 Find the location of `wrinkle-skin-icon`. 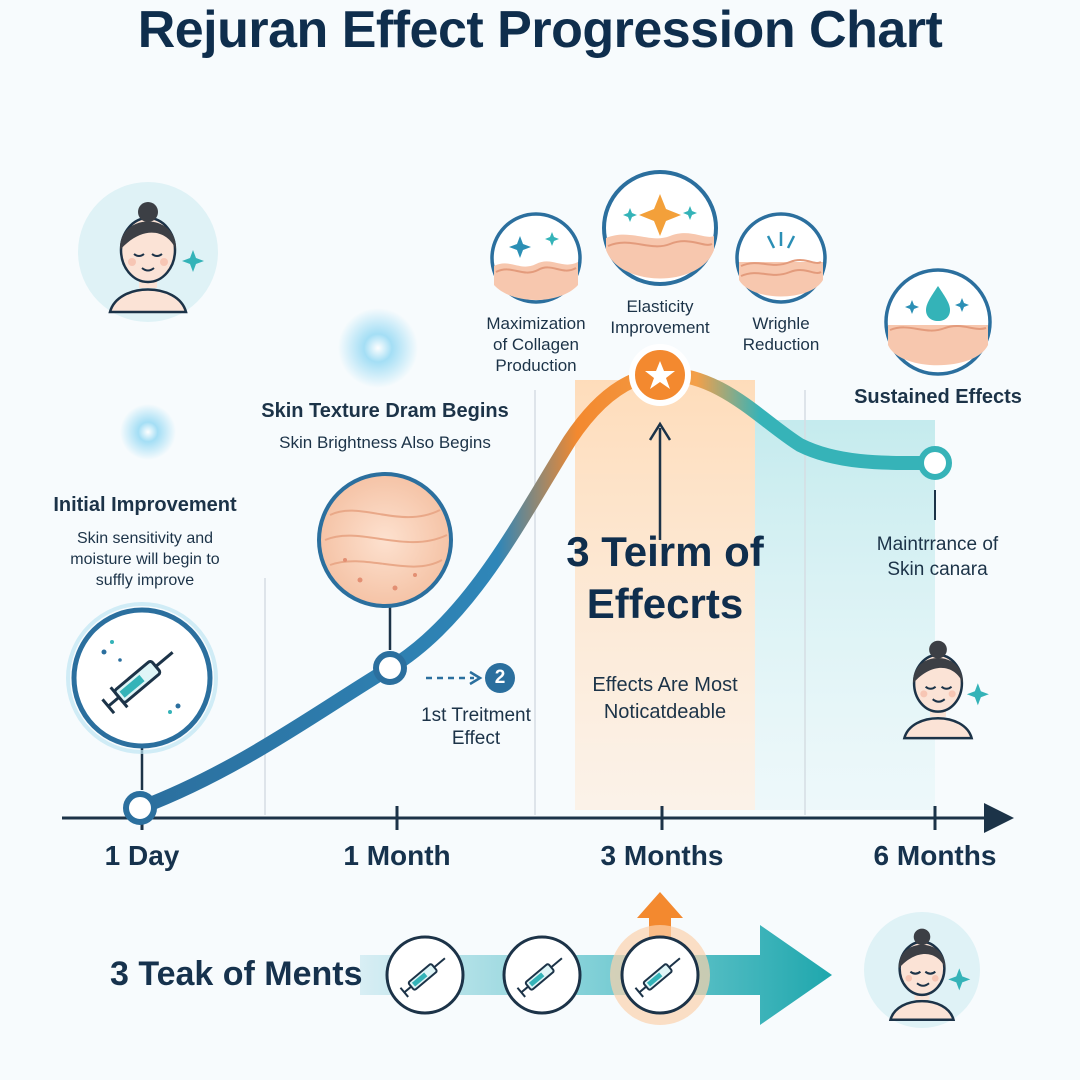

wrinkle-skin-icon is located at coordinates (781, 258).